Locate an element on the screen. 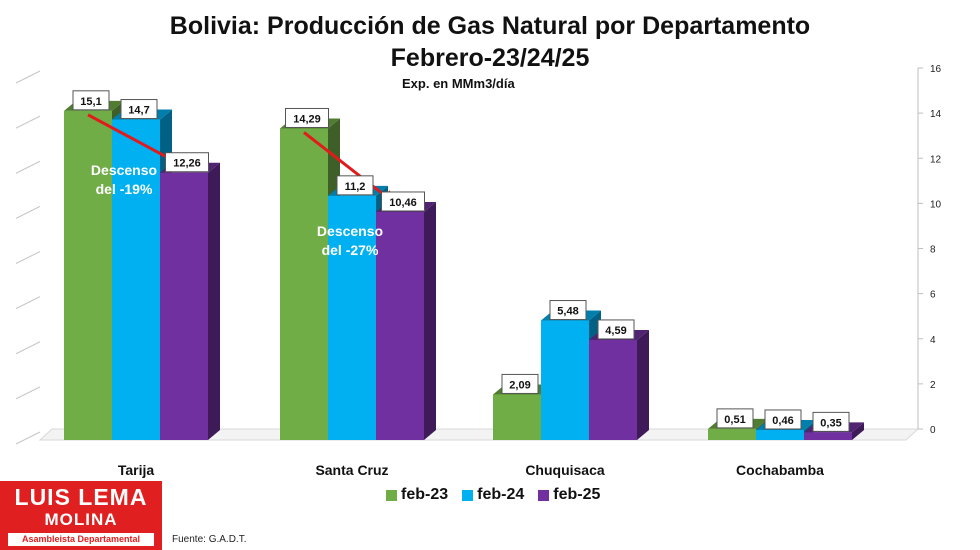 The height and width of the screenshot is (550, 980). y-tick-label: 14 is located at coordinates (936, 114).